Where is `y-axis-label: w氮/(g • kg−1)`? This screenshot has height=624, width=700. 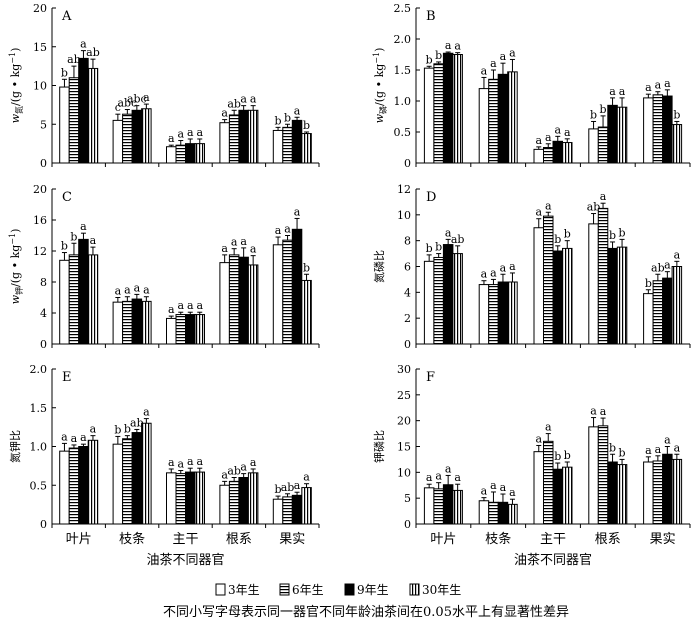 y-axis-label: w氮/(g • kg−1) is located at coordinates (16, 86).